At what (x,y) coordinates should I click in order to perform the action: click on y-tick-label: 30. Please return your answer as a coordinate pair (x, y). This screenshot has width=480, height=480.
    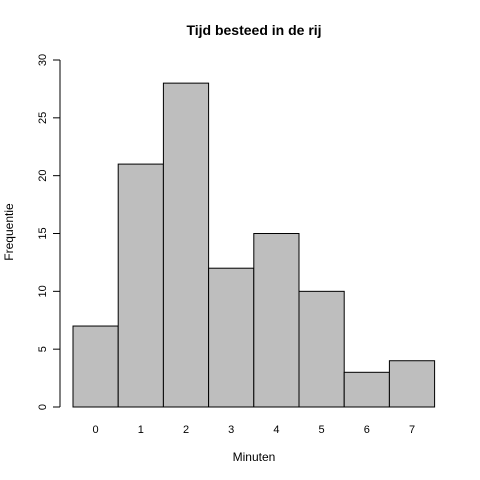
    Looking at the image, I should click on (43, 60).